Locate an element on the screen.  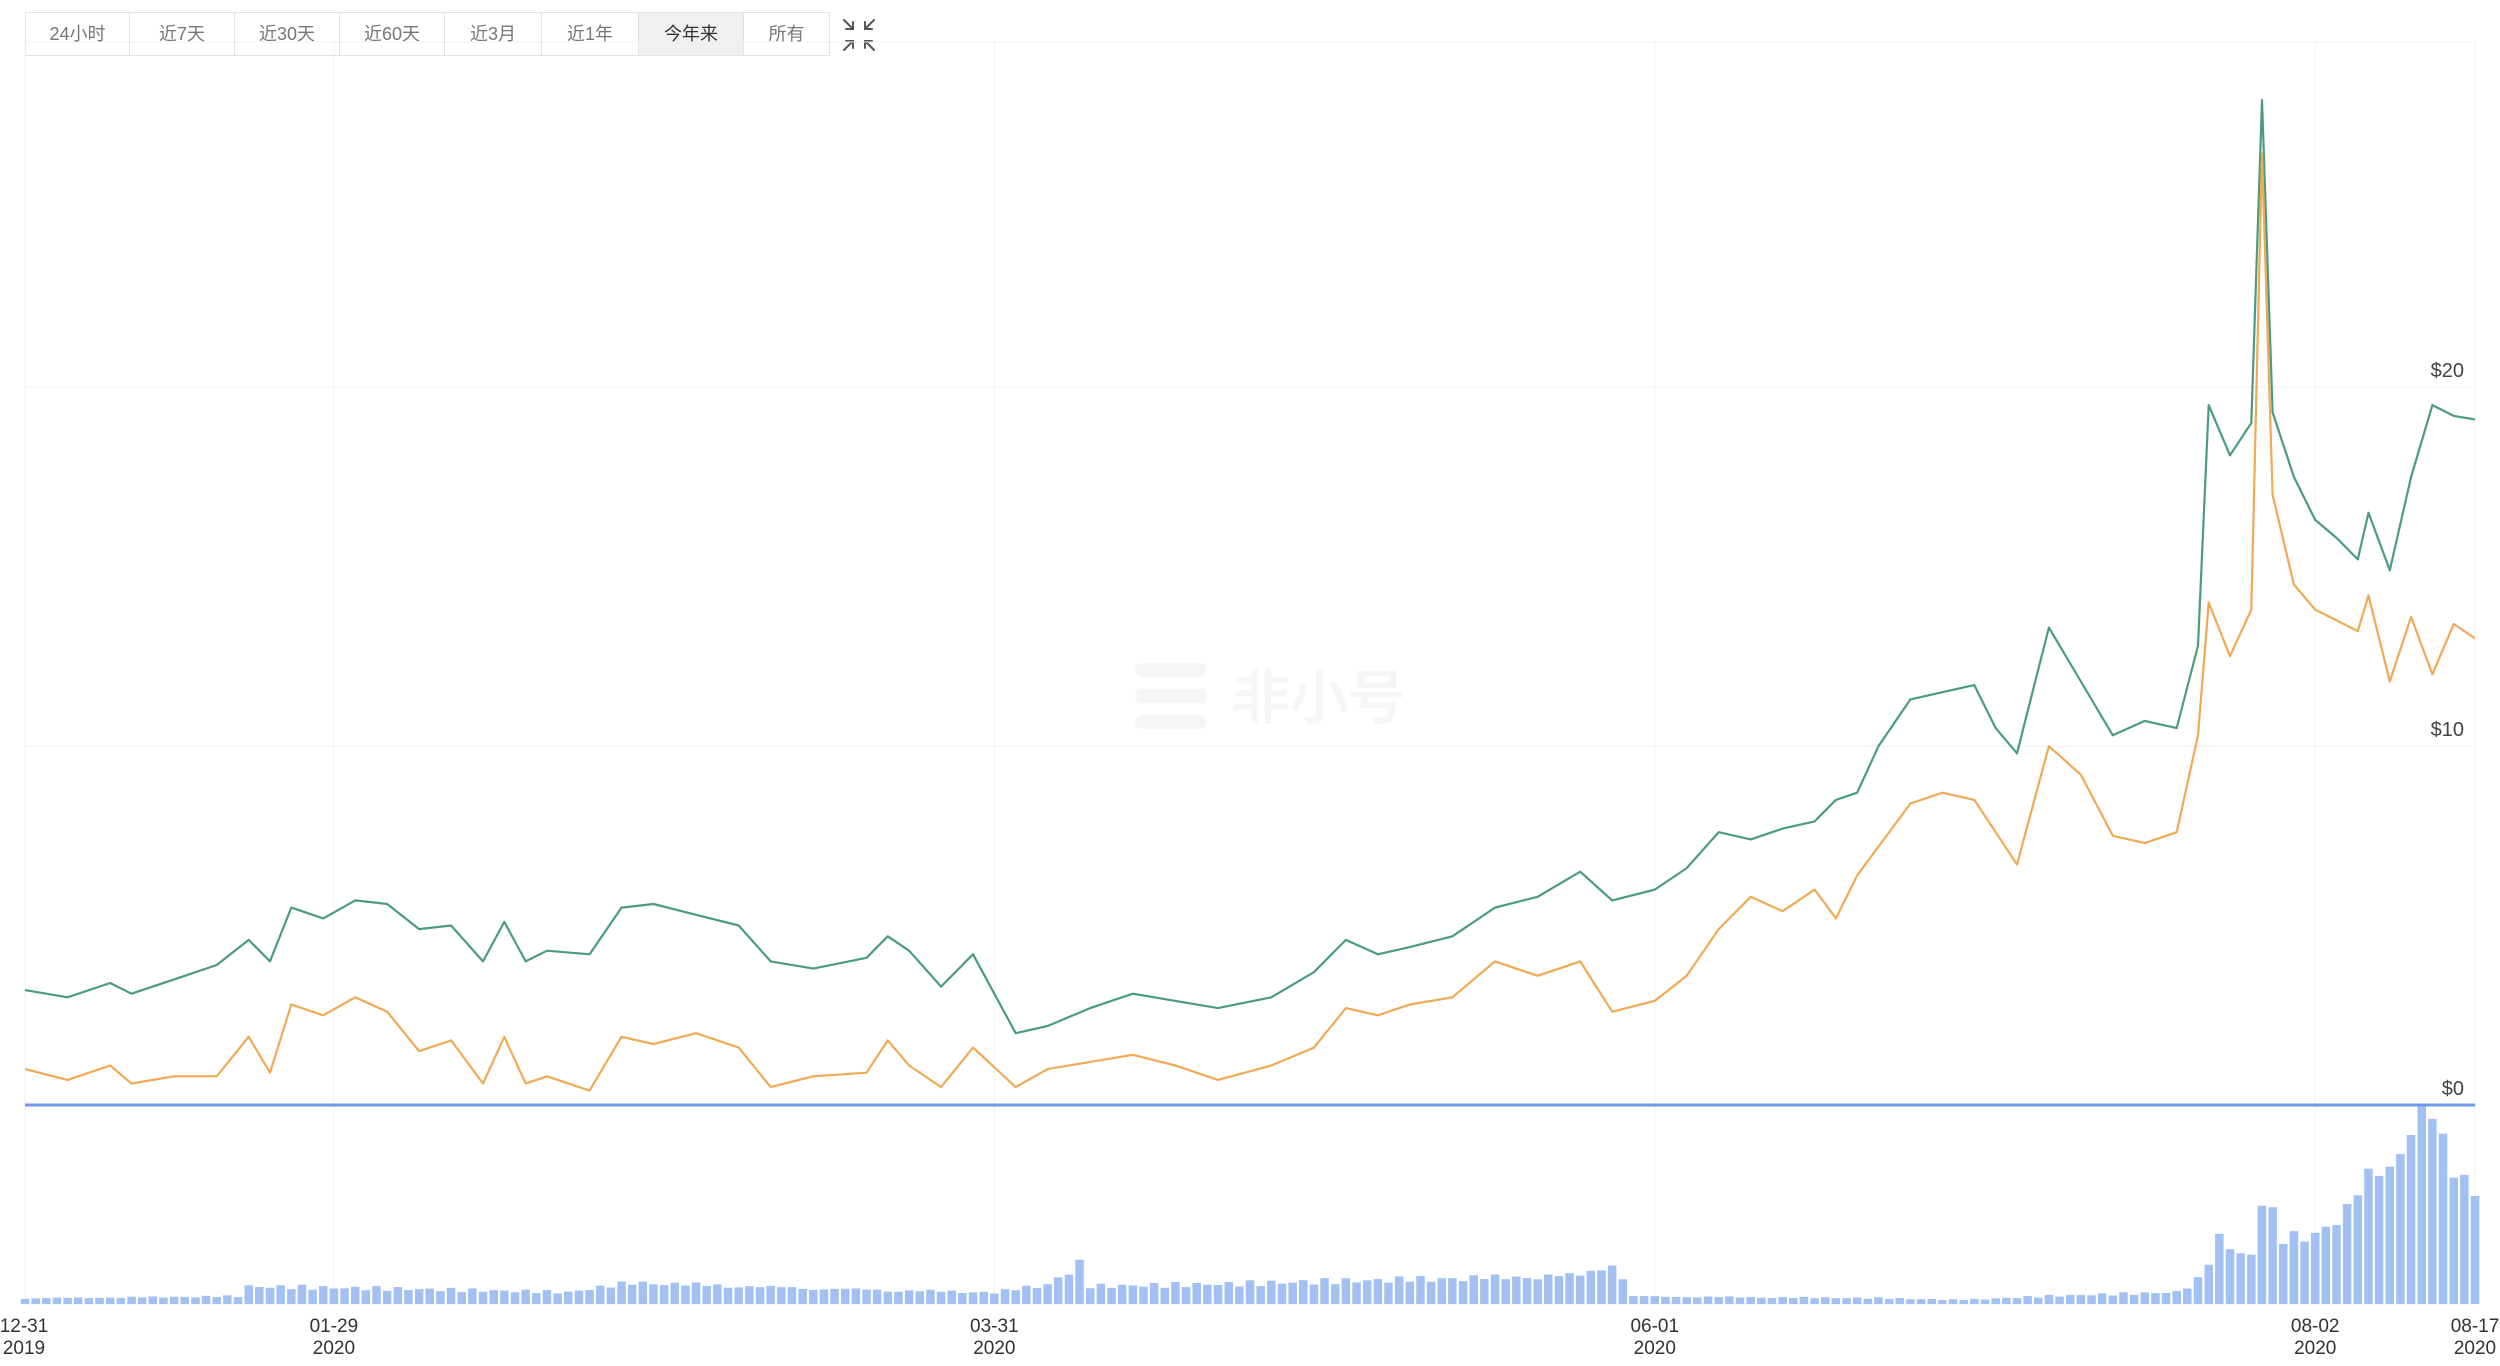
y-tick-label: $0 is located at coordinates (2453, 1089).